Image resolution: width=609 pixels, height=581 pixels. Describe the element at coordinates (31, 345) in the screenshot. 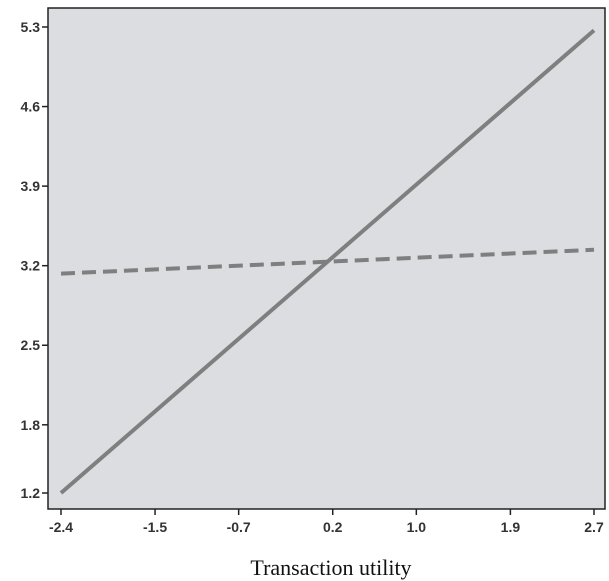

I see `y-tick-label: 2.5` at that location.